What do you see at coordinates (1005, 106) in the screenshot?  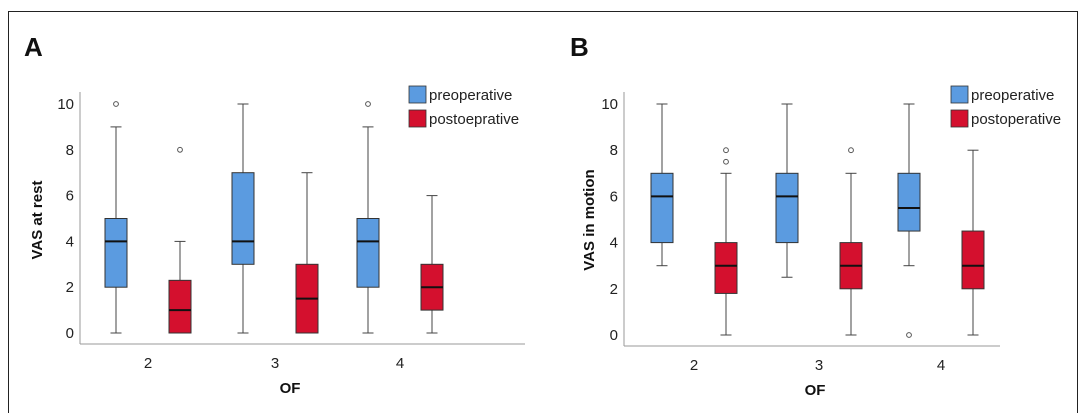 I see `legend: preoperative postoperative` at bounding box center [1005, 106].